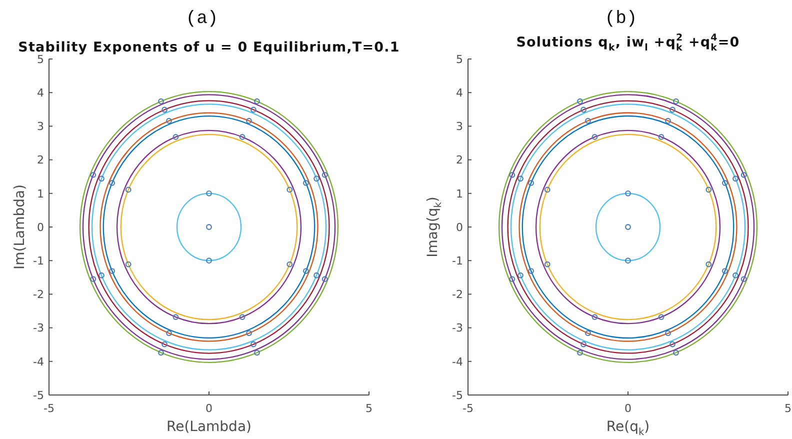 This screenshot has height=439, width=792. I want to click on x-axis-title: Re(Lambda), so click(209, 427).